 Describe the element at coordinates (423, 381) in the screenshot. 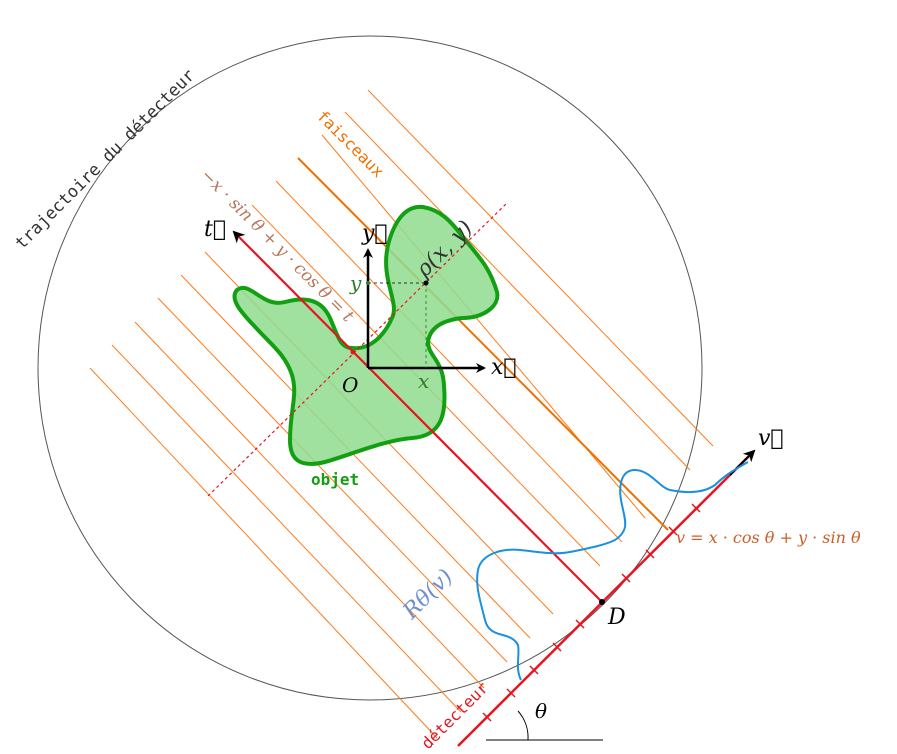

I see `x-coord-label: x` at that location.